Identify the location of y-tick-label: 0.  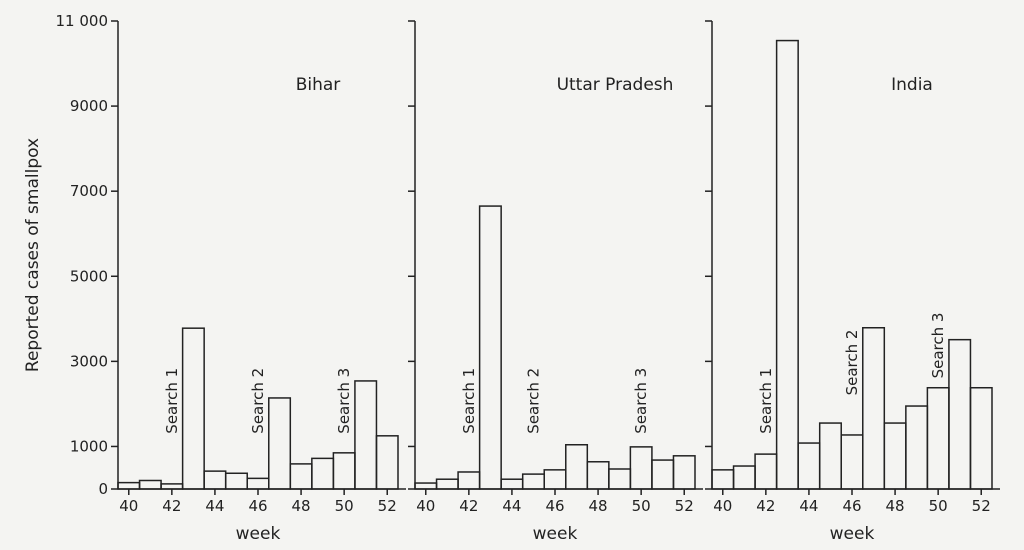
(103, 489).